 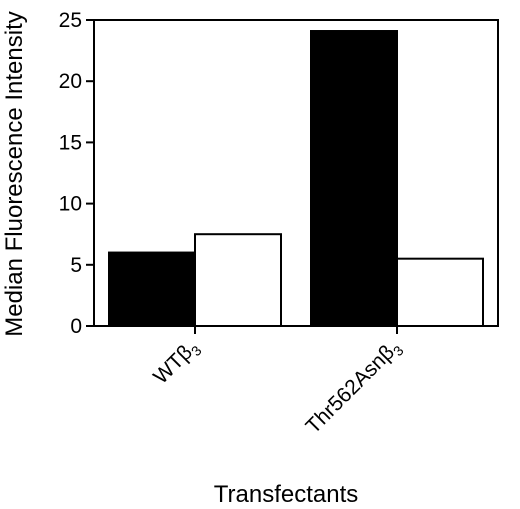 What do you see at coordinates (70, 81) in the screenshot?
I see `y-tick-label: 20` at bounding box center [70, 81].